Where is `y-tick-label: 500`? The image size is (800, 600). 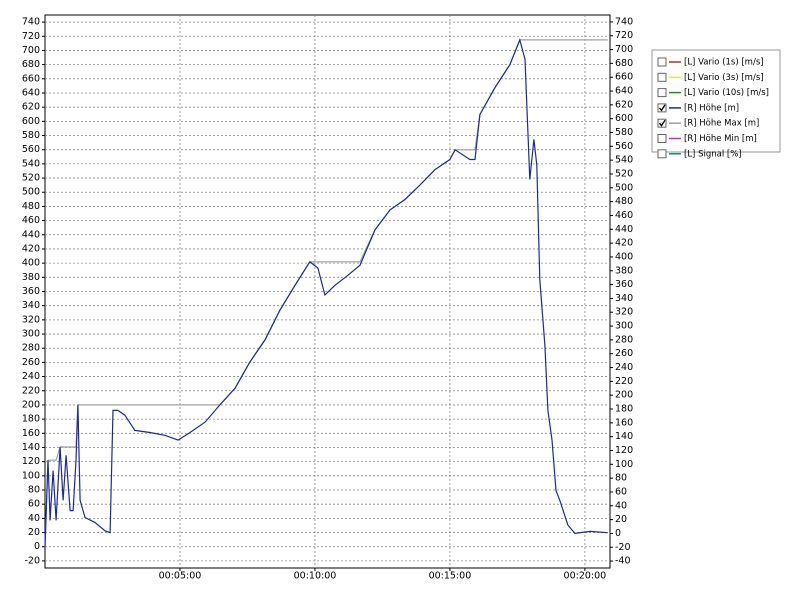 y-tick-label: 500 is located at coordinates (31, 192).